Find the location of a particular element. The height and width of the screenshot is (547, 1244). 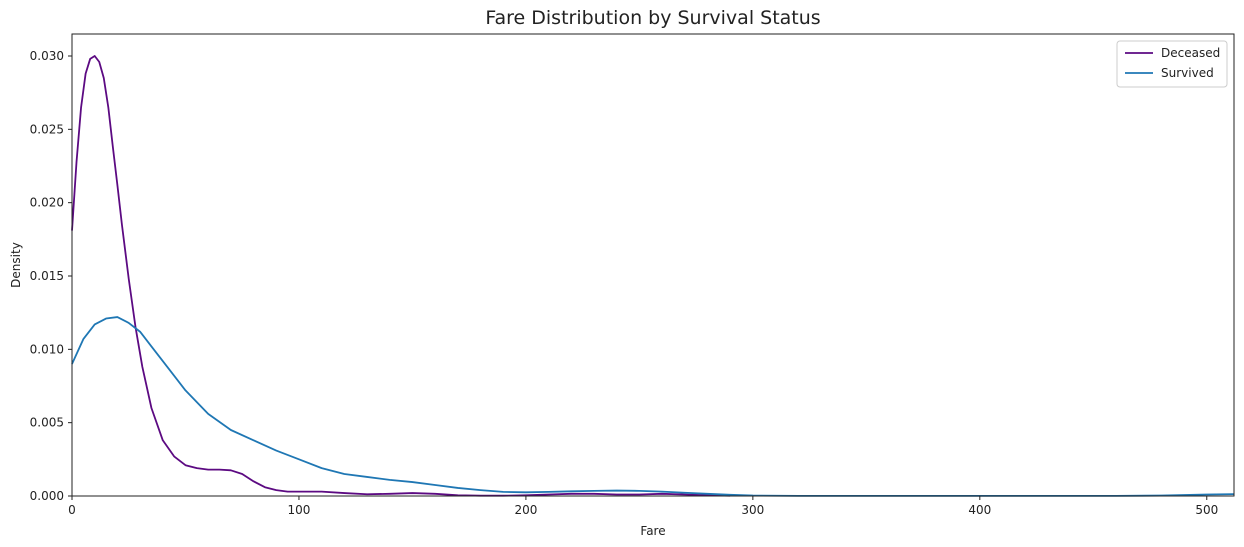

x-axis-label: Fare is located at coordinates (652, 531).